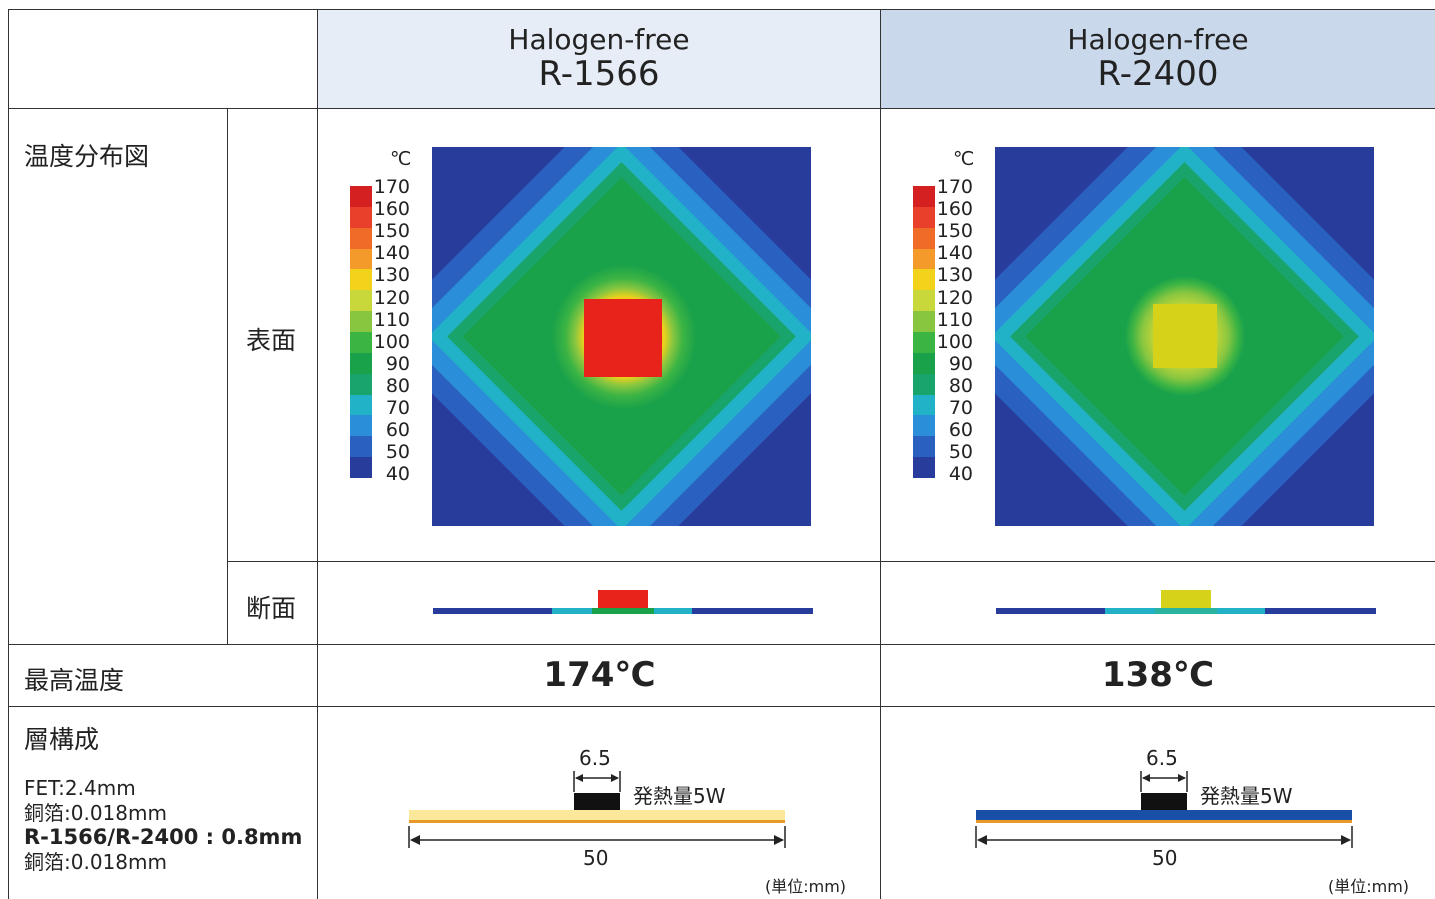 Image resolution: width=1435 pixels, height=899 pixels. What do you see at coordinates (1158, 73) in the screenshot?
I see `column-2-line2: R-2400` at bounding box center [1158, 73].